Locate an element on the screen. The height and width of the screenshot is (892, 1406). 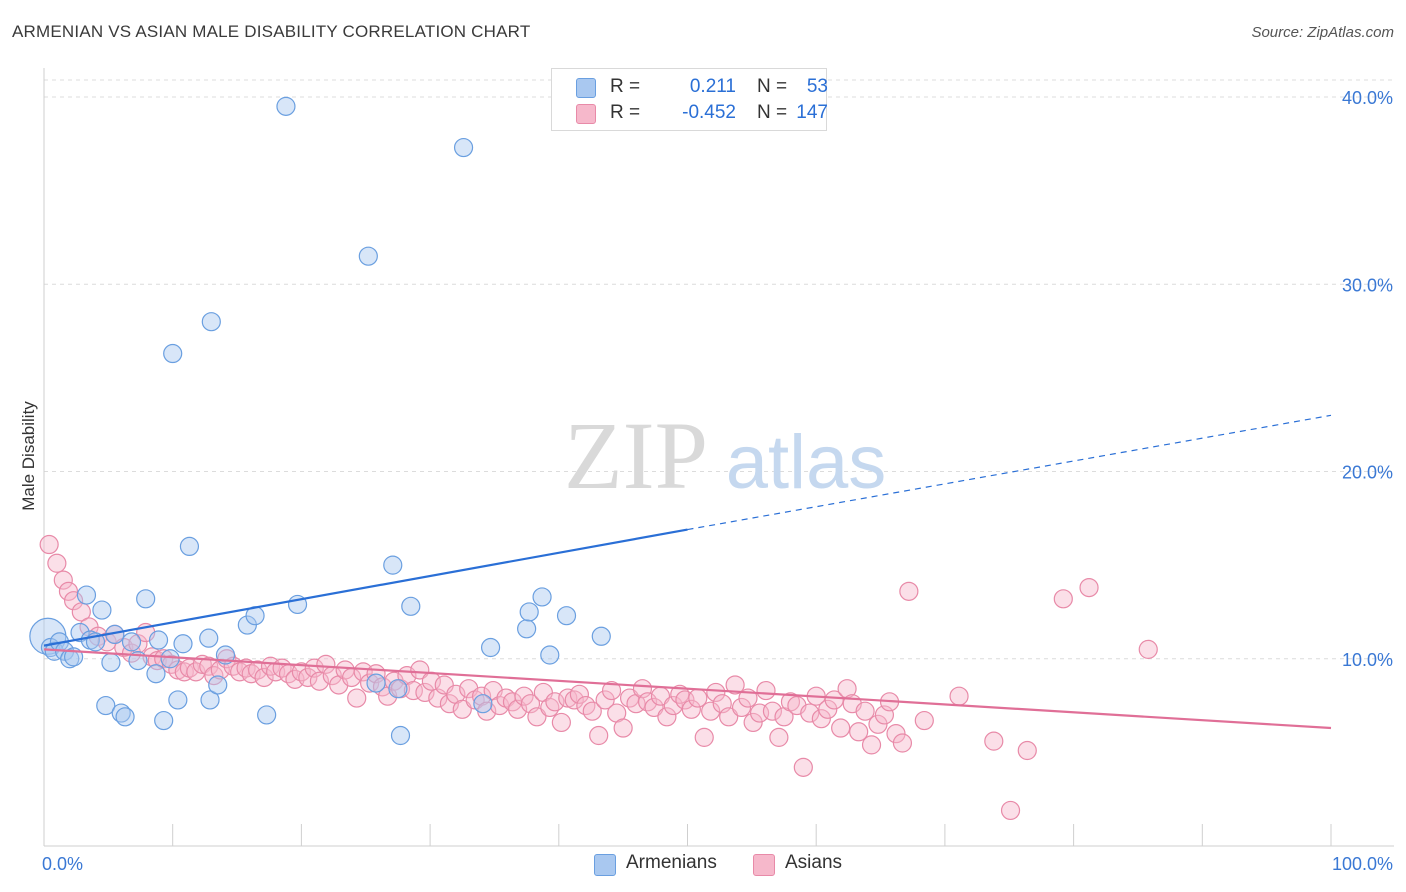
correlation-legend: R = 0.211 N = 53 R = -0.452 N = 147 is located at coordinates (689, 99).